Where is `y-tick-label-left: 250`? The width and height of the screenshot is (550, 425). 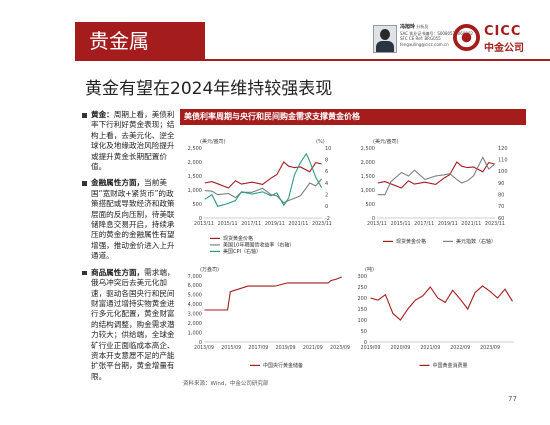
y-tick-label-left: 250 is located at coordinates (362, 288).